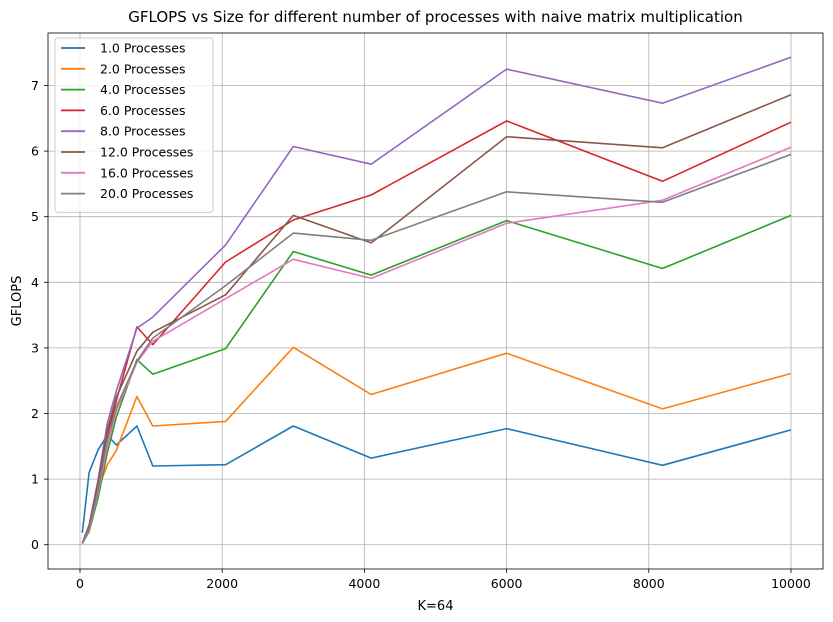 The width and height of the screenshot is (833, 622). Describe the element at coordinates (146, 172) in the screenshot. I see `legend-label: 16.0 Processes` at that location.